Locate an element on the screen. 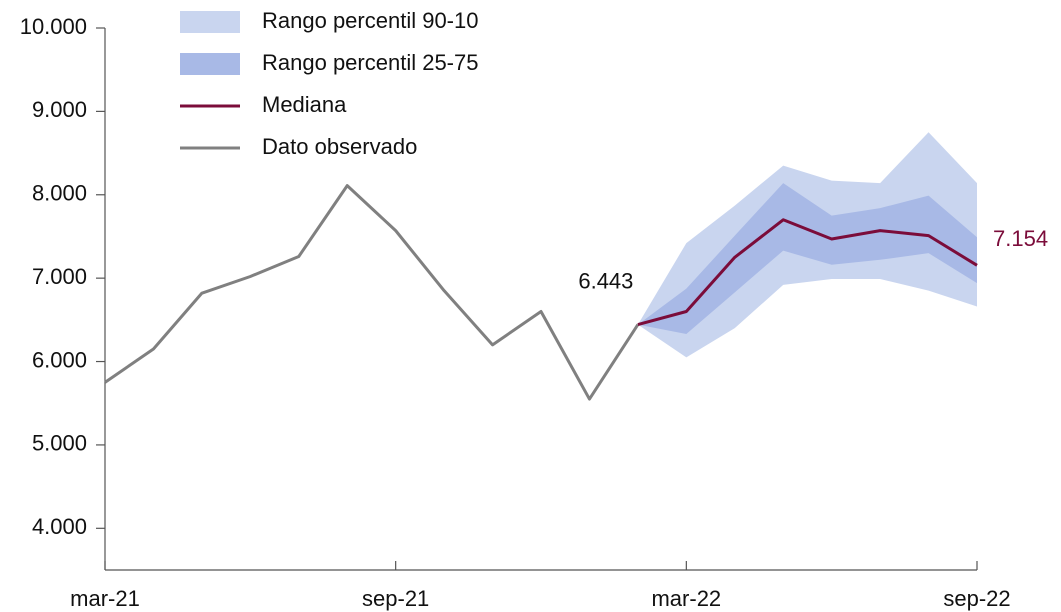  x-tick-label: mar-21 is located at coordinates (105, 598).